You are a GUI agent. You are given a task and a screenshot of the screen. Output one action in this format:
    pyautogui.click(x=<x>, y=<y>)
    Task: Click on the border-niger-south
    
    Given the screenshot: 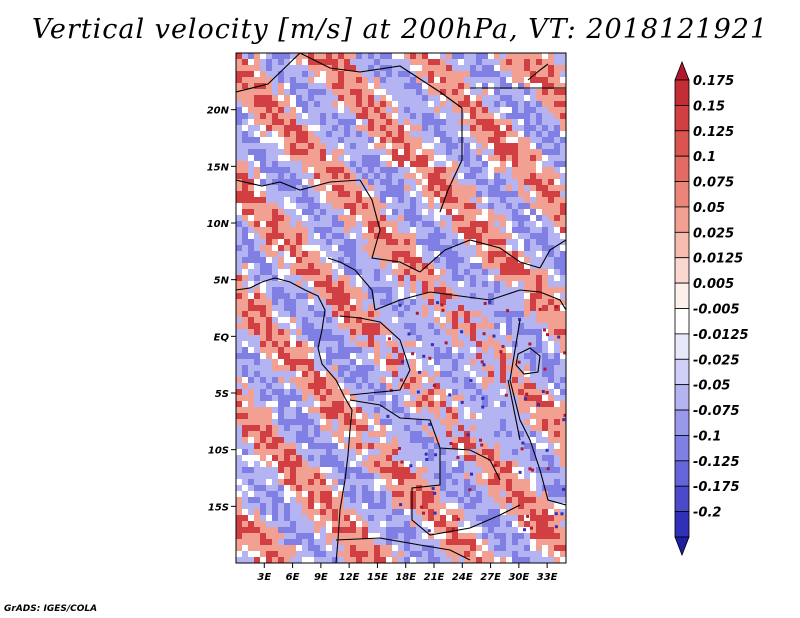 What is the action you would take?
    pyautogui.click(x=298, y=185)
    